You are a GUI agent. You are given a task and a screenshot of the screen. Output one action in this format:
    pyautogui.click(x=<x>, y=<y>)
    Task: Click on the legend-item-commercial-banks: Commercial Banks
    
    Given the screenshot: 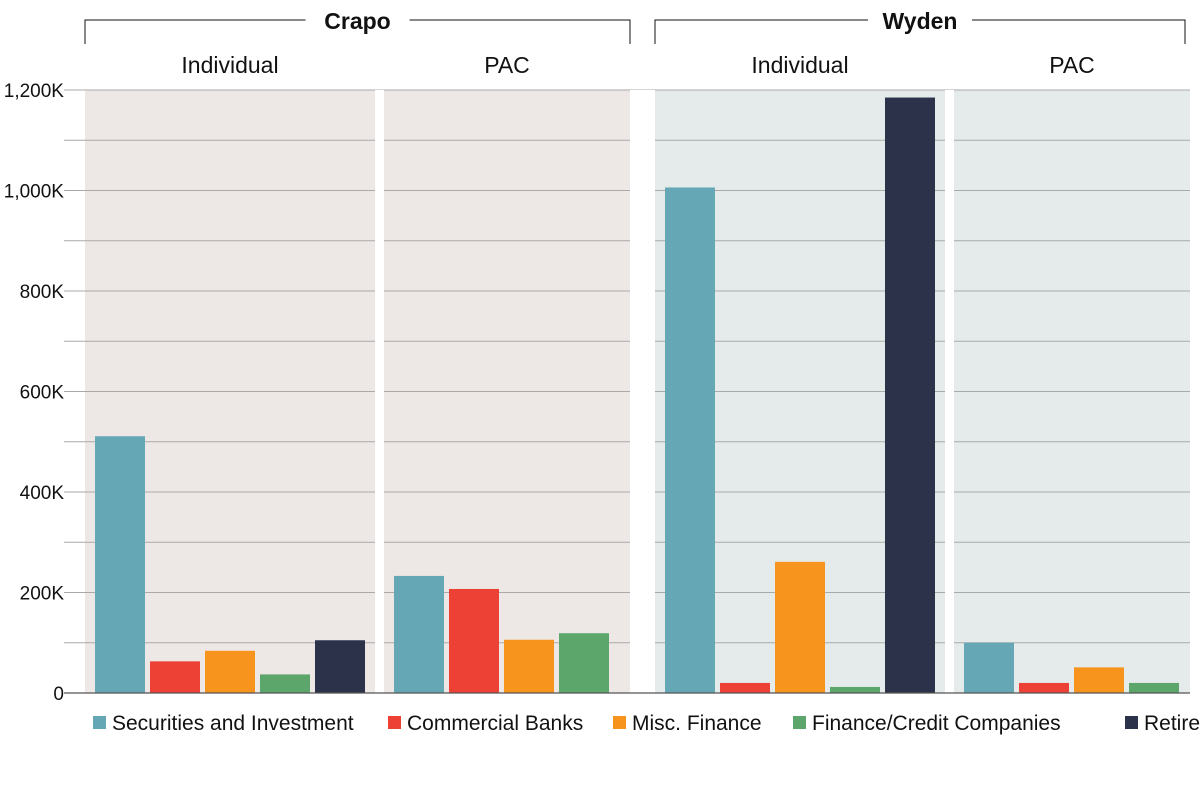 What is the action you would take?
    pyautogui.click(x=485, y=723)
    